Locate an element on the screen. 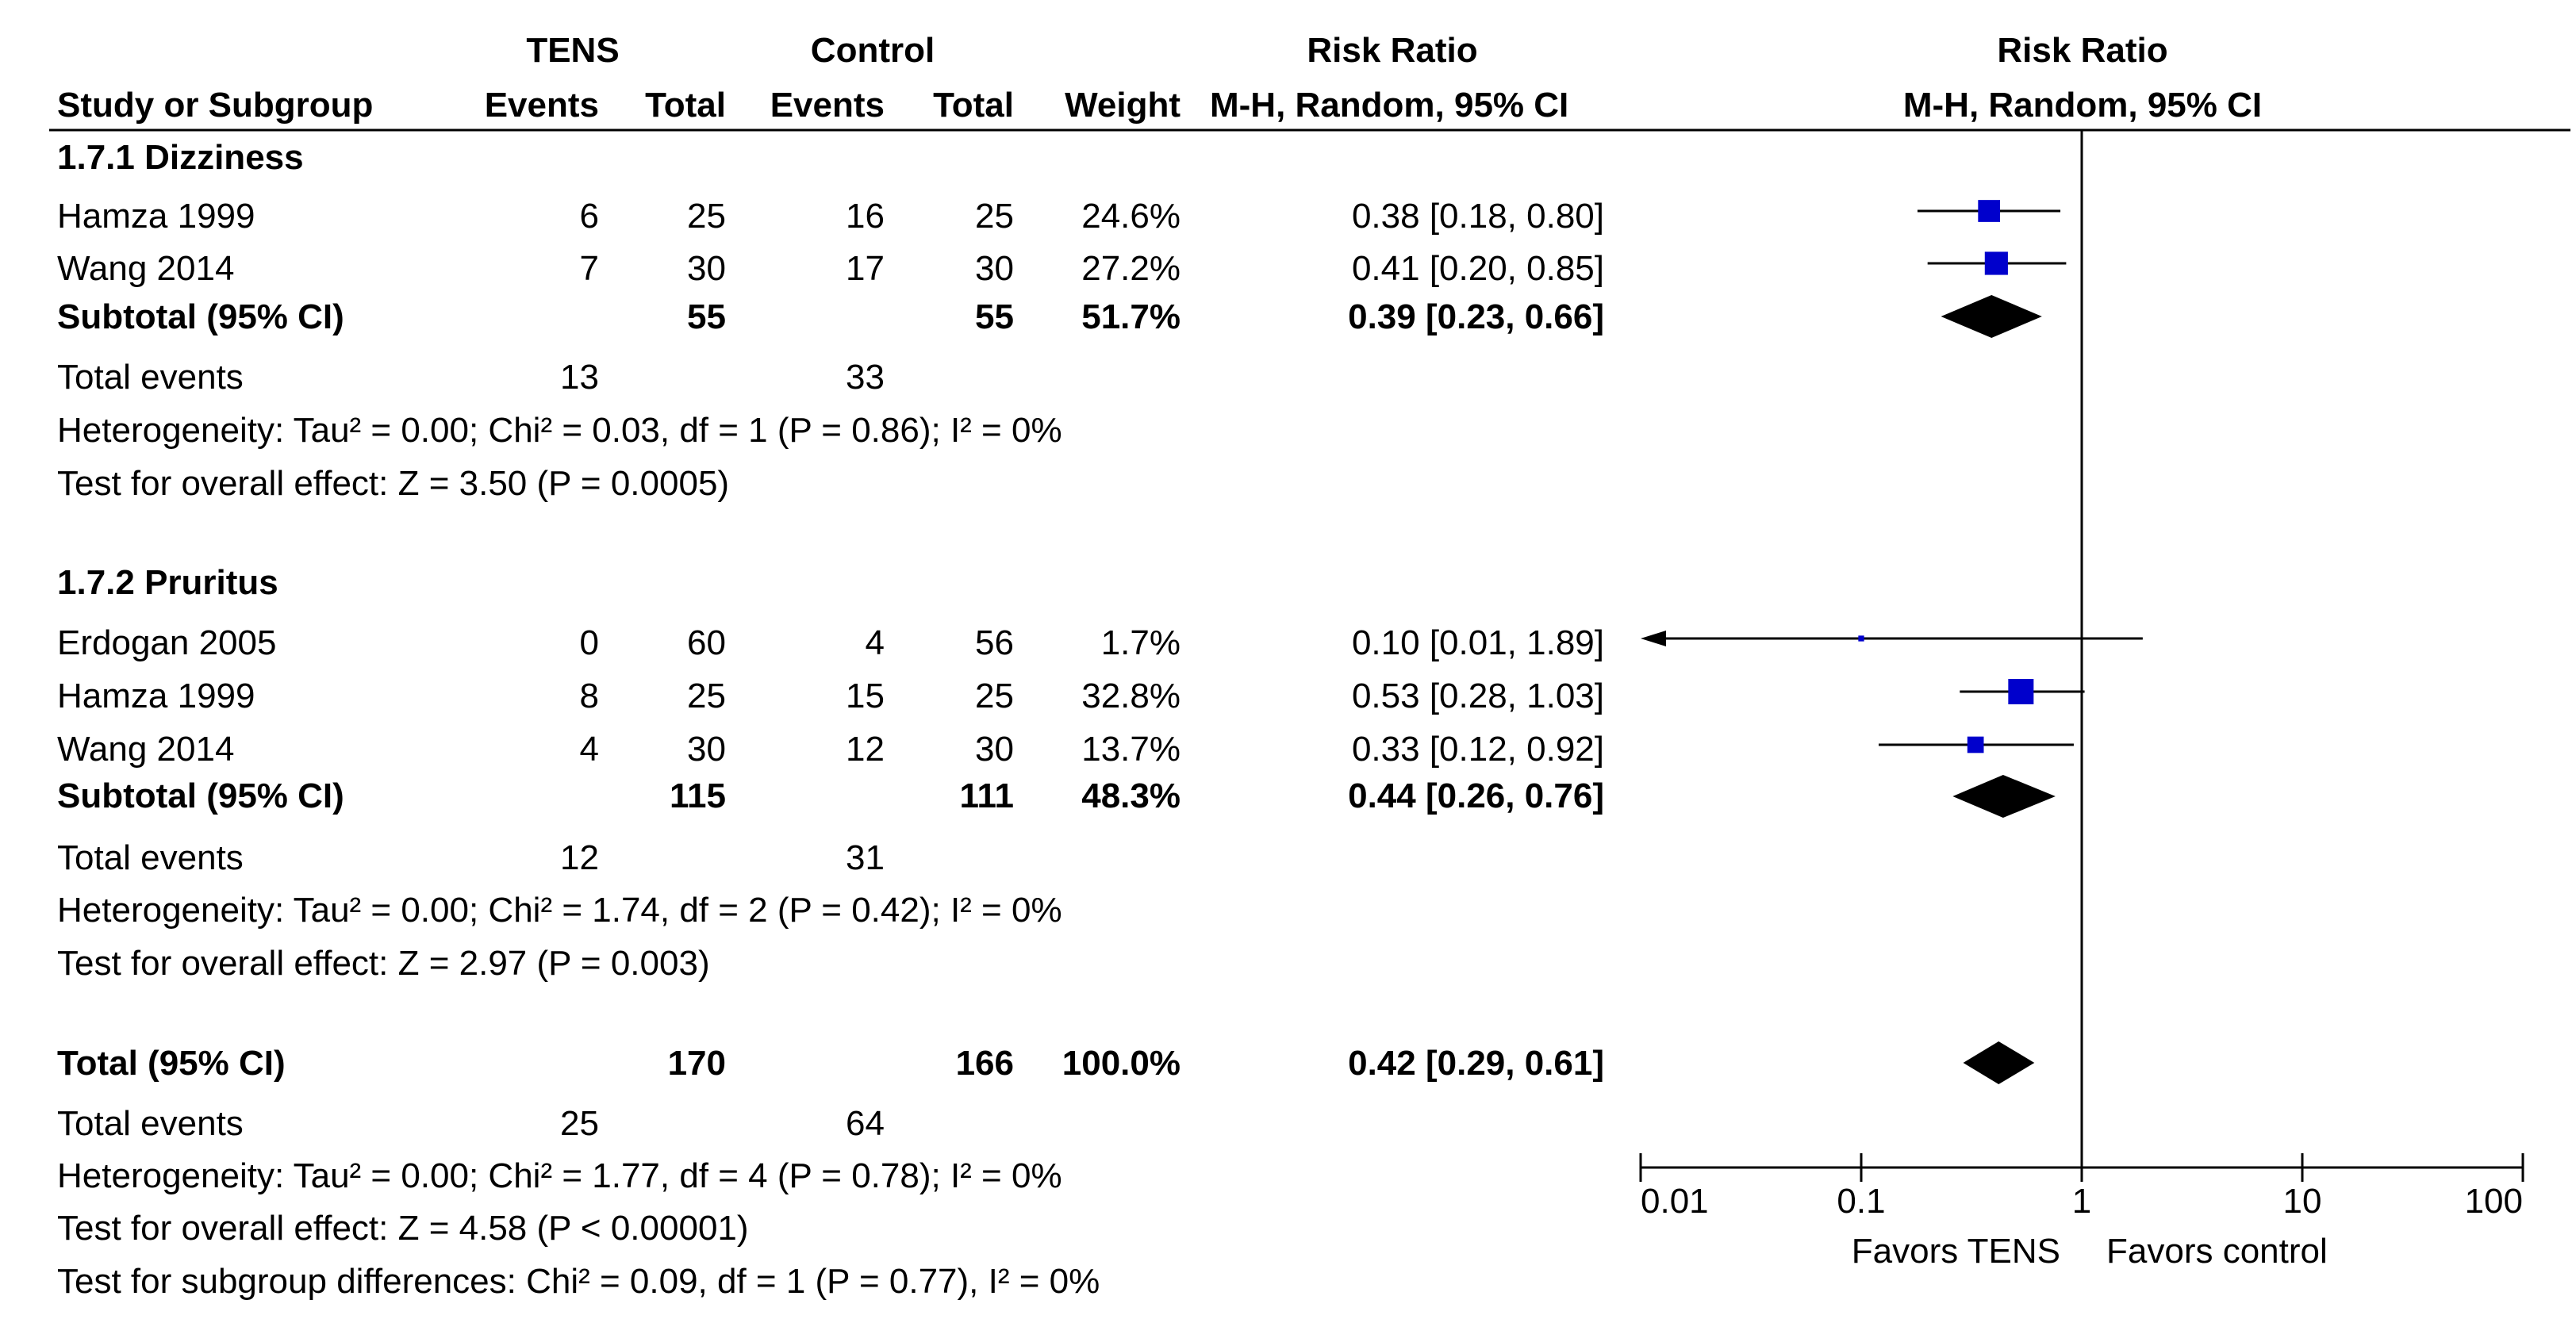  col-method-plot: M-H, Random, 95% CI is located at coordinates (2082, 106).